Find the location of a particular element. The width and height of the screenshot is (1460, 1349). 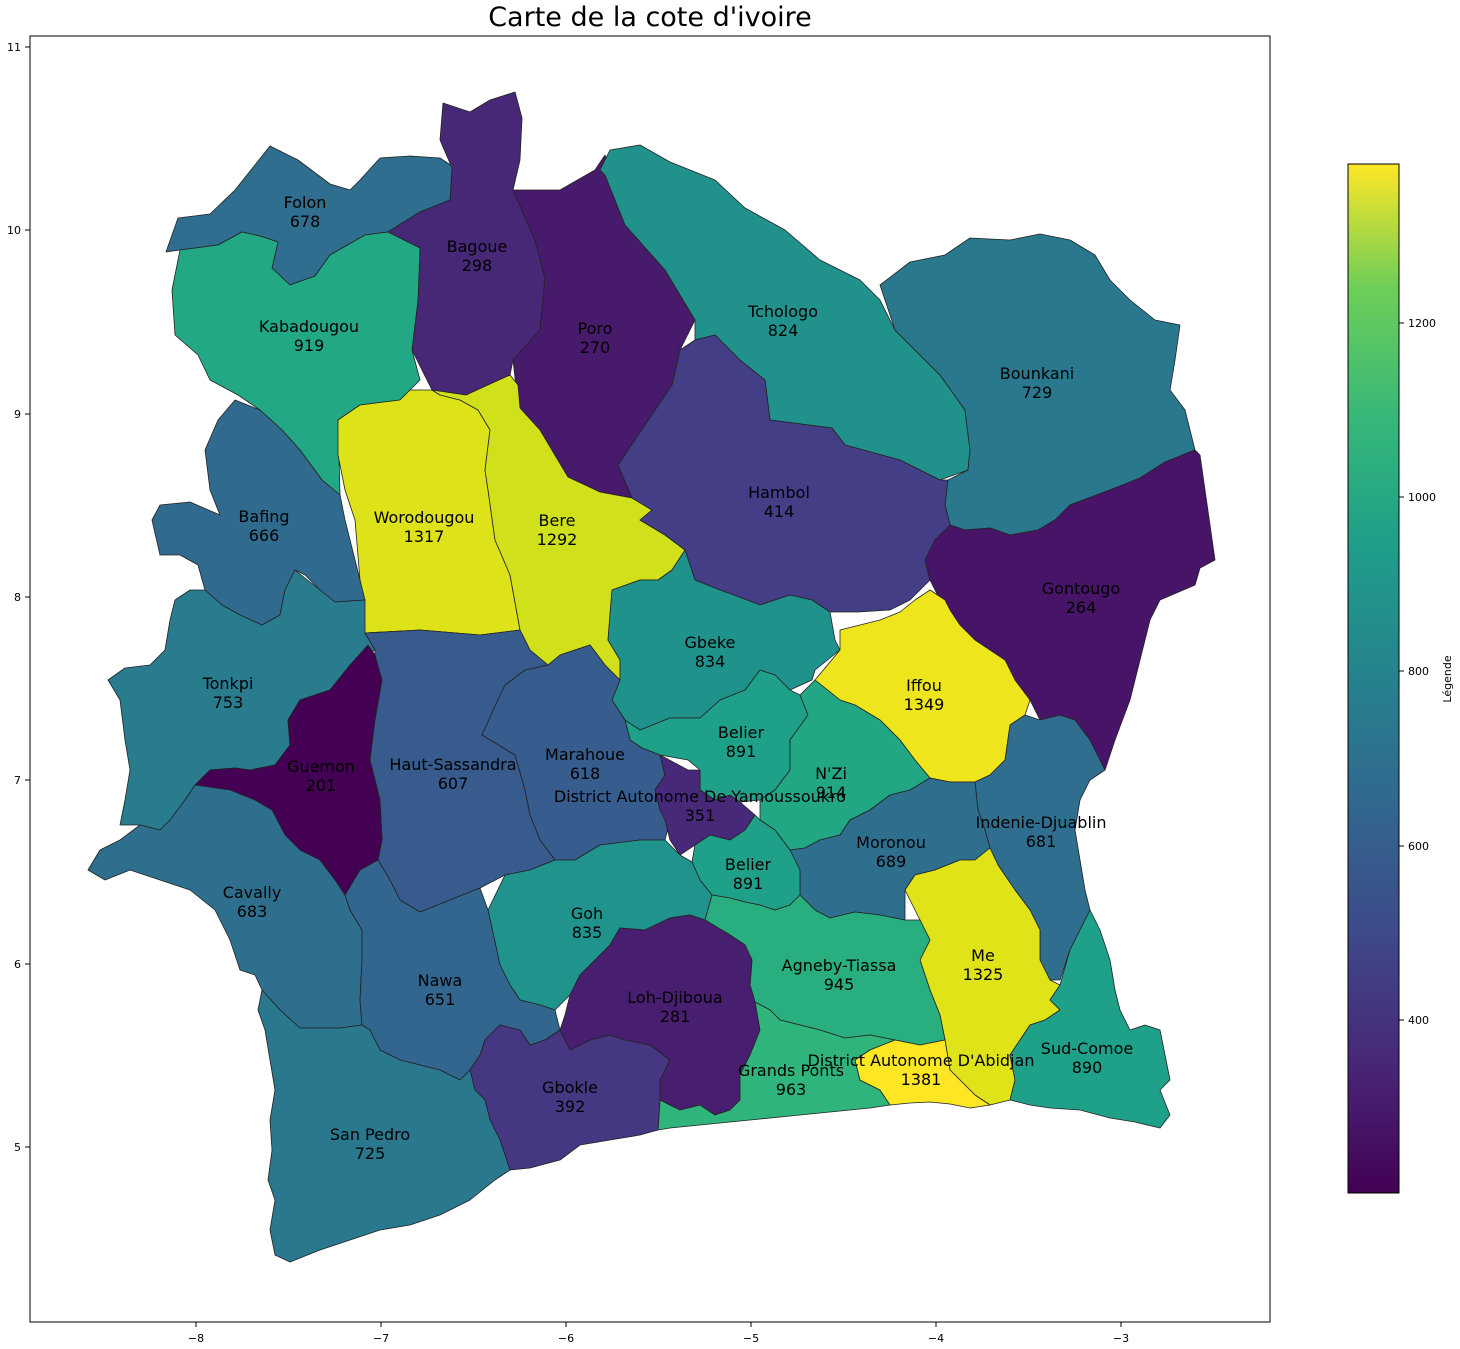

region-label-tonkpi: Tonkpi 753 is located at coordinates (228, 693).